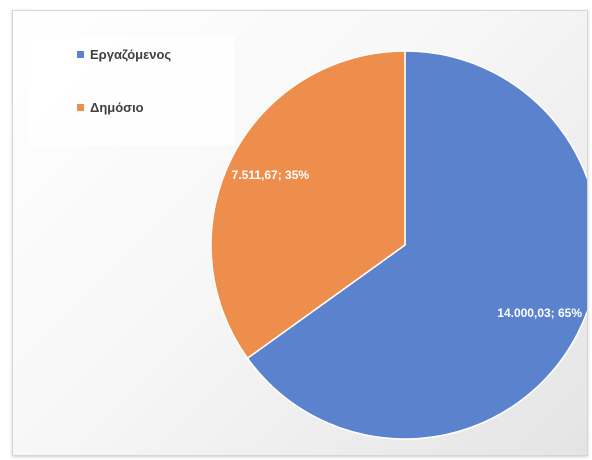 Image resolution: width=592 pixels, height=460 pixels. I want to click on data-label-dimosio: 7.511,67; 35%, so click(271, 175).